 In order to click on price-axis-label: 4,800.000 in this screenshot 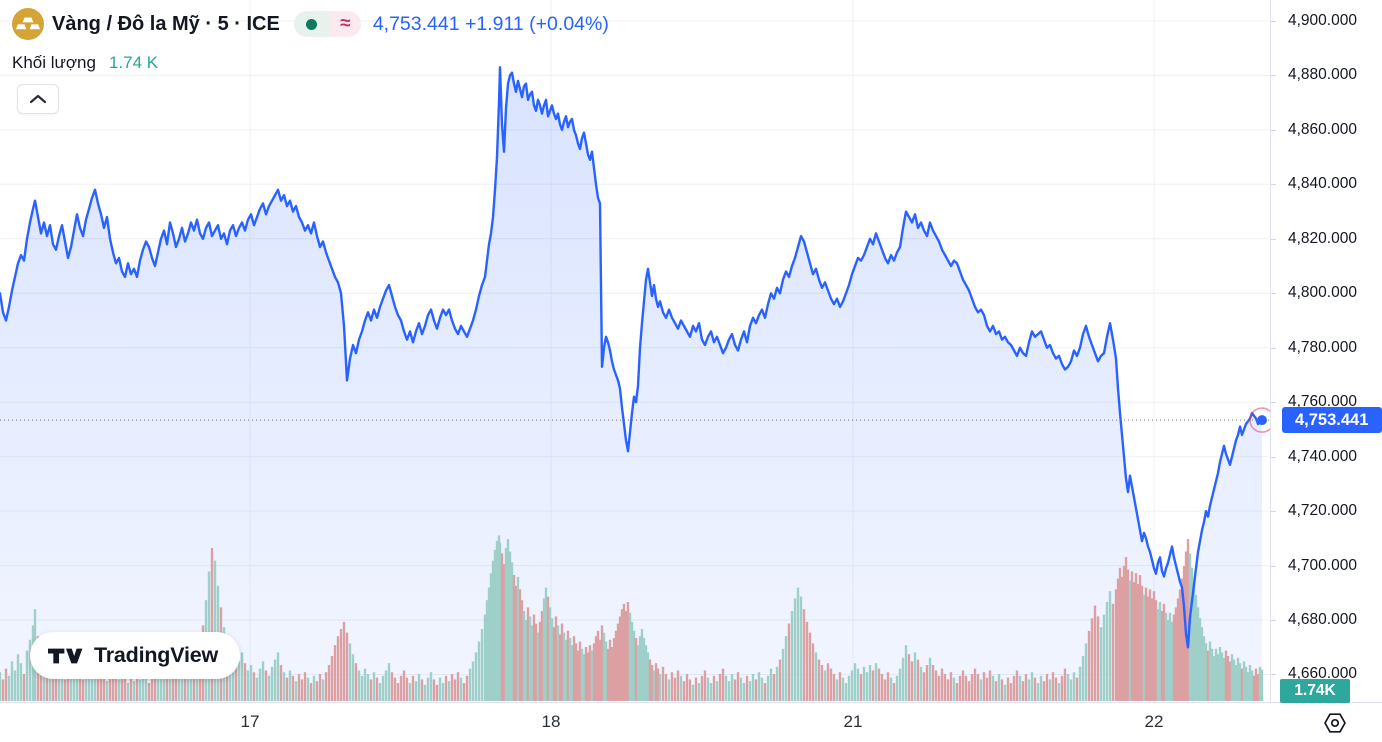, I will do `click(1322, 293)`.